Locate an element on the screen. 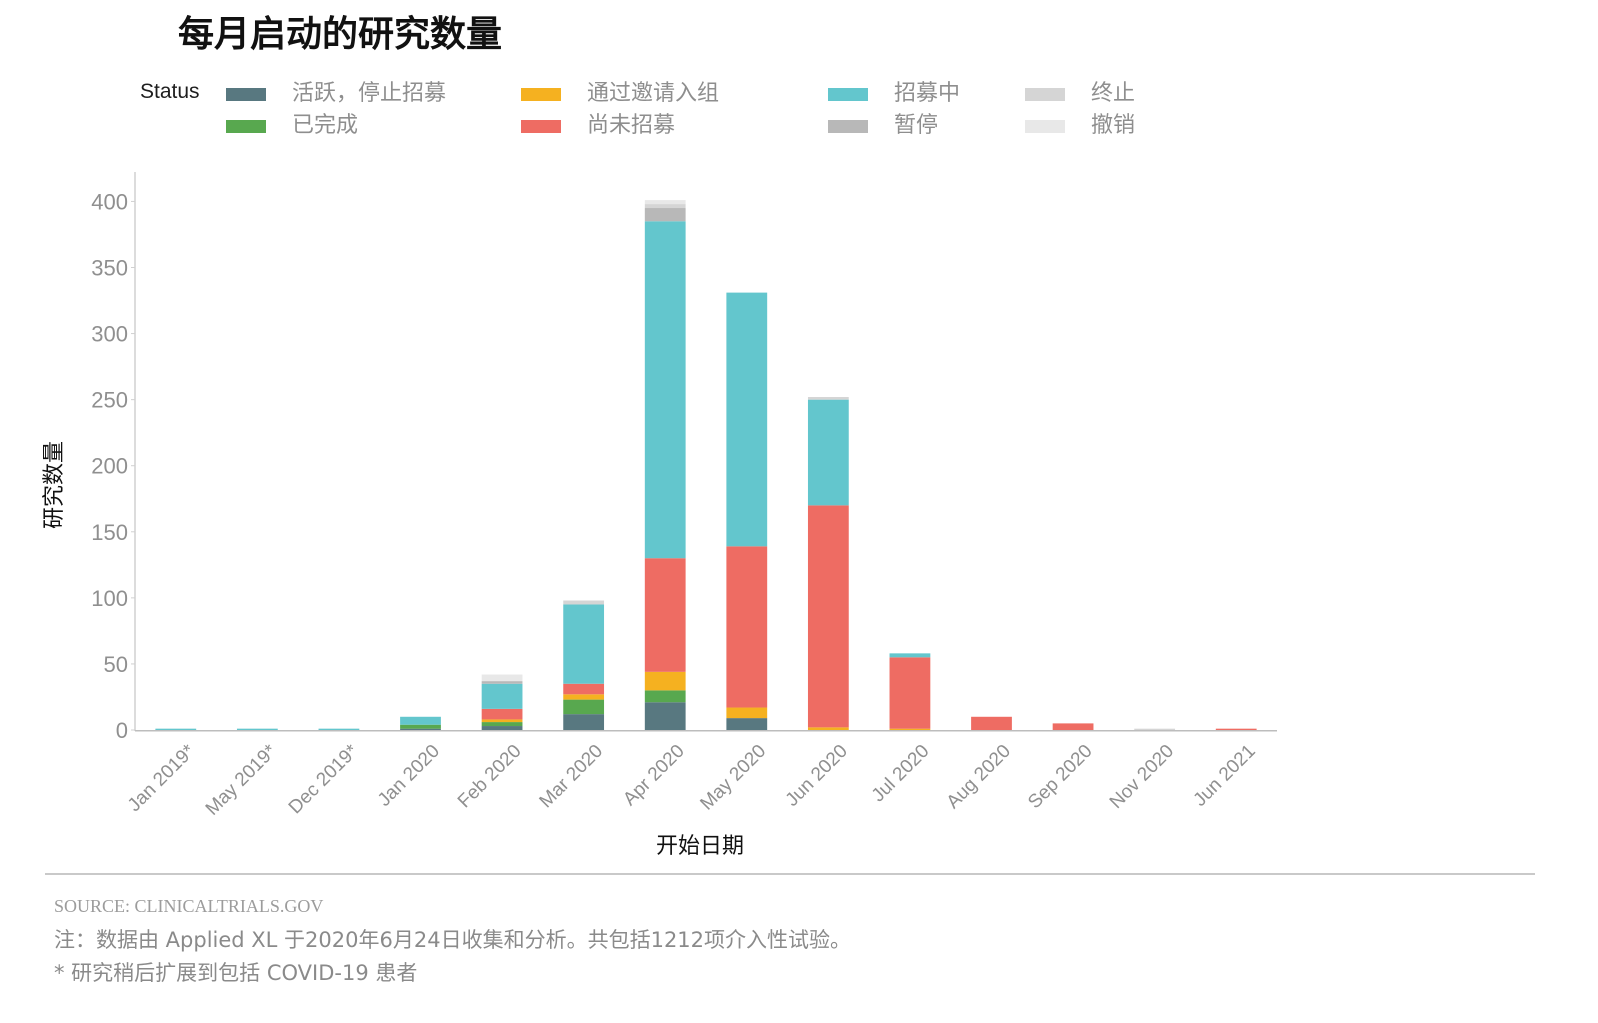 The height and width of the screenshot is (1023, 1598). y-tick-label: 200 is located at coordinates (109, 466).